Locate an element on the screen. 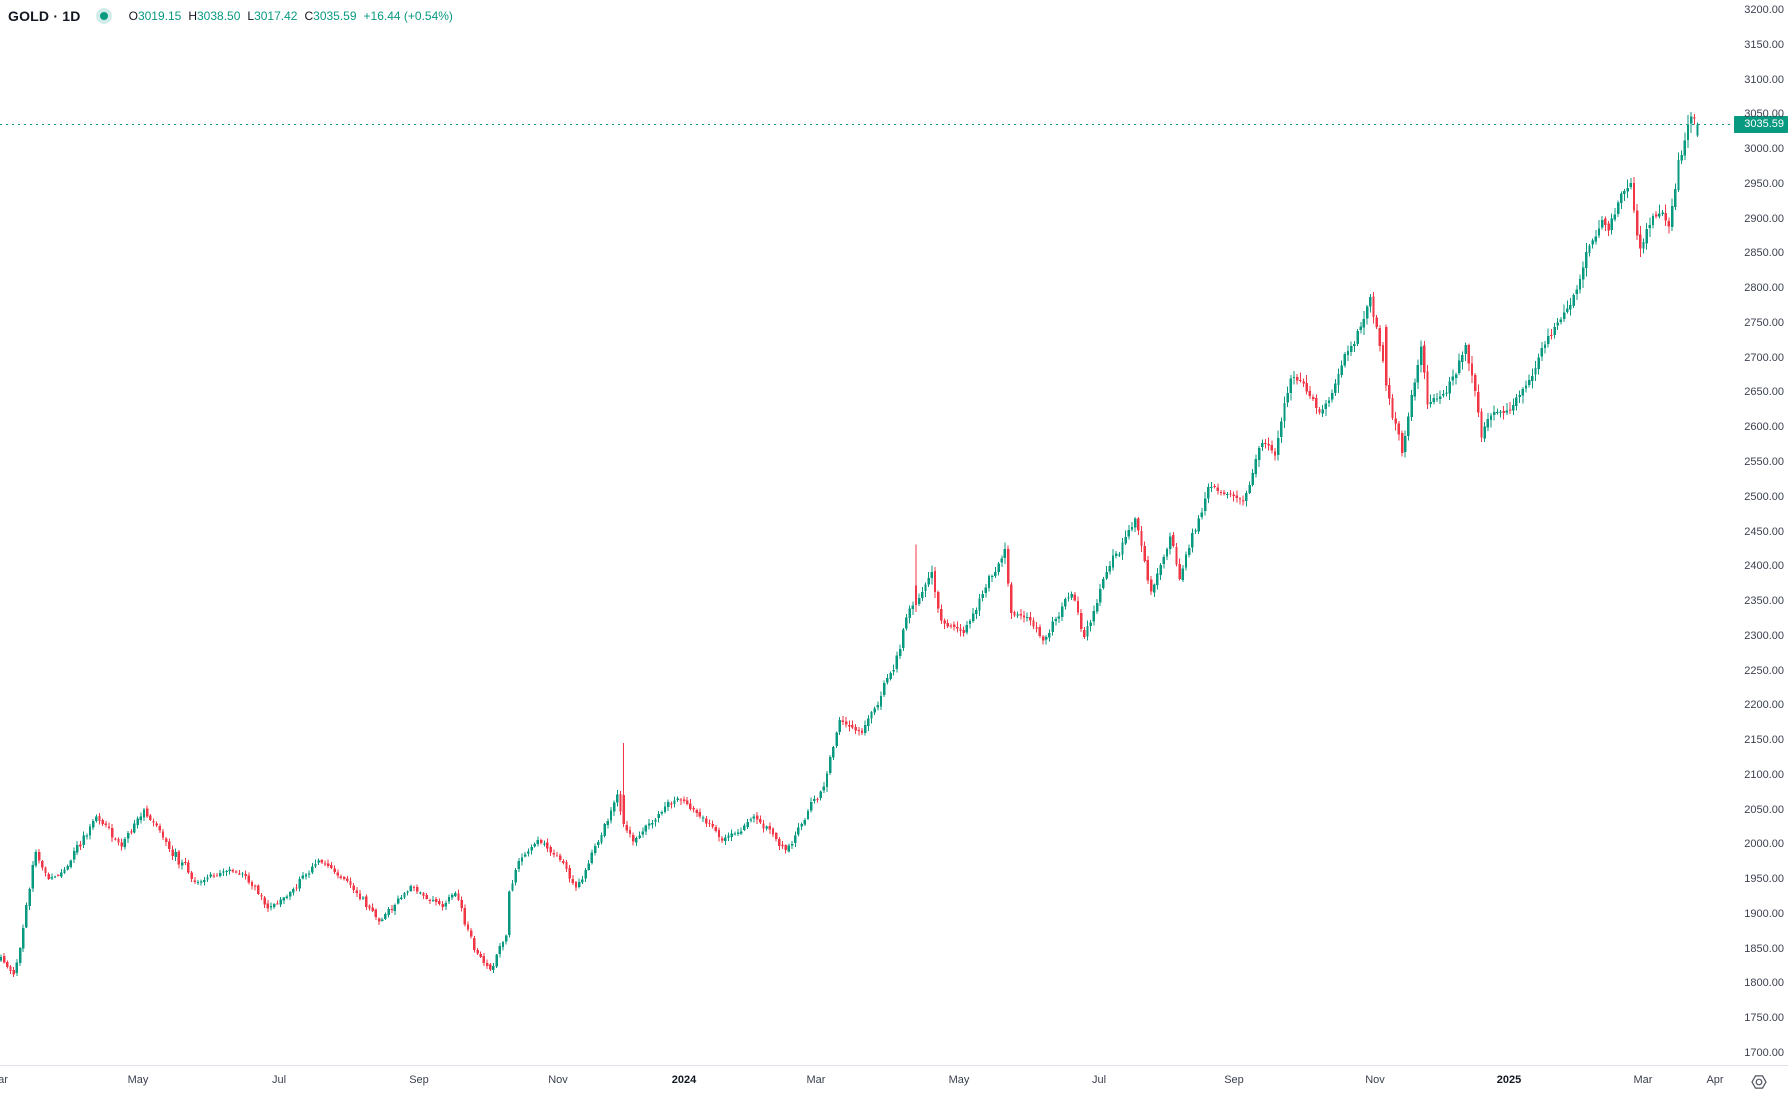  price-tick-label: 2200.00 is located at coordinates (1764, 705).